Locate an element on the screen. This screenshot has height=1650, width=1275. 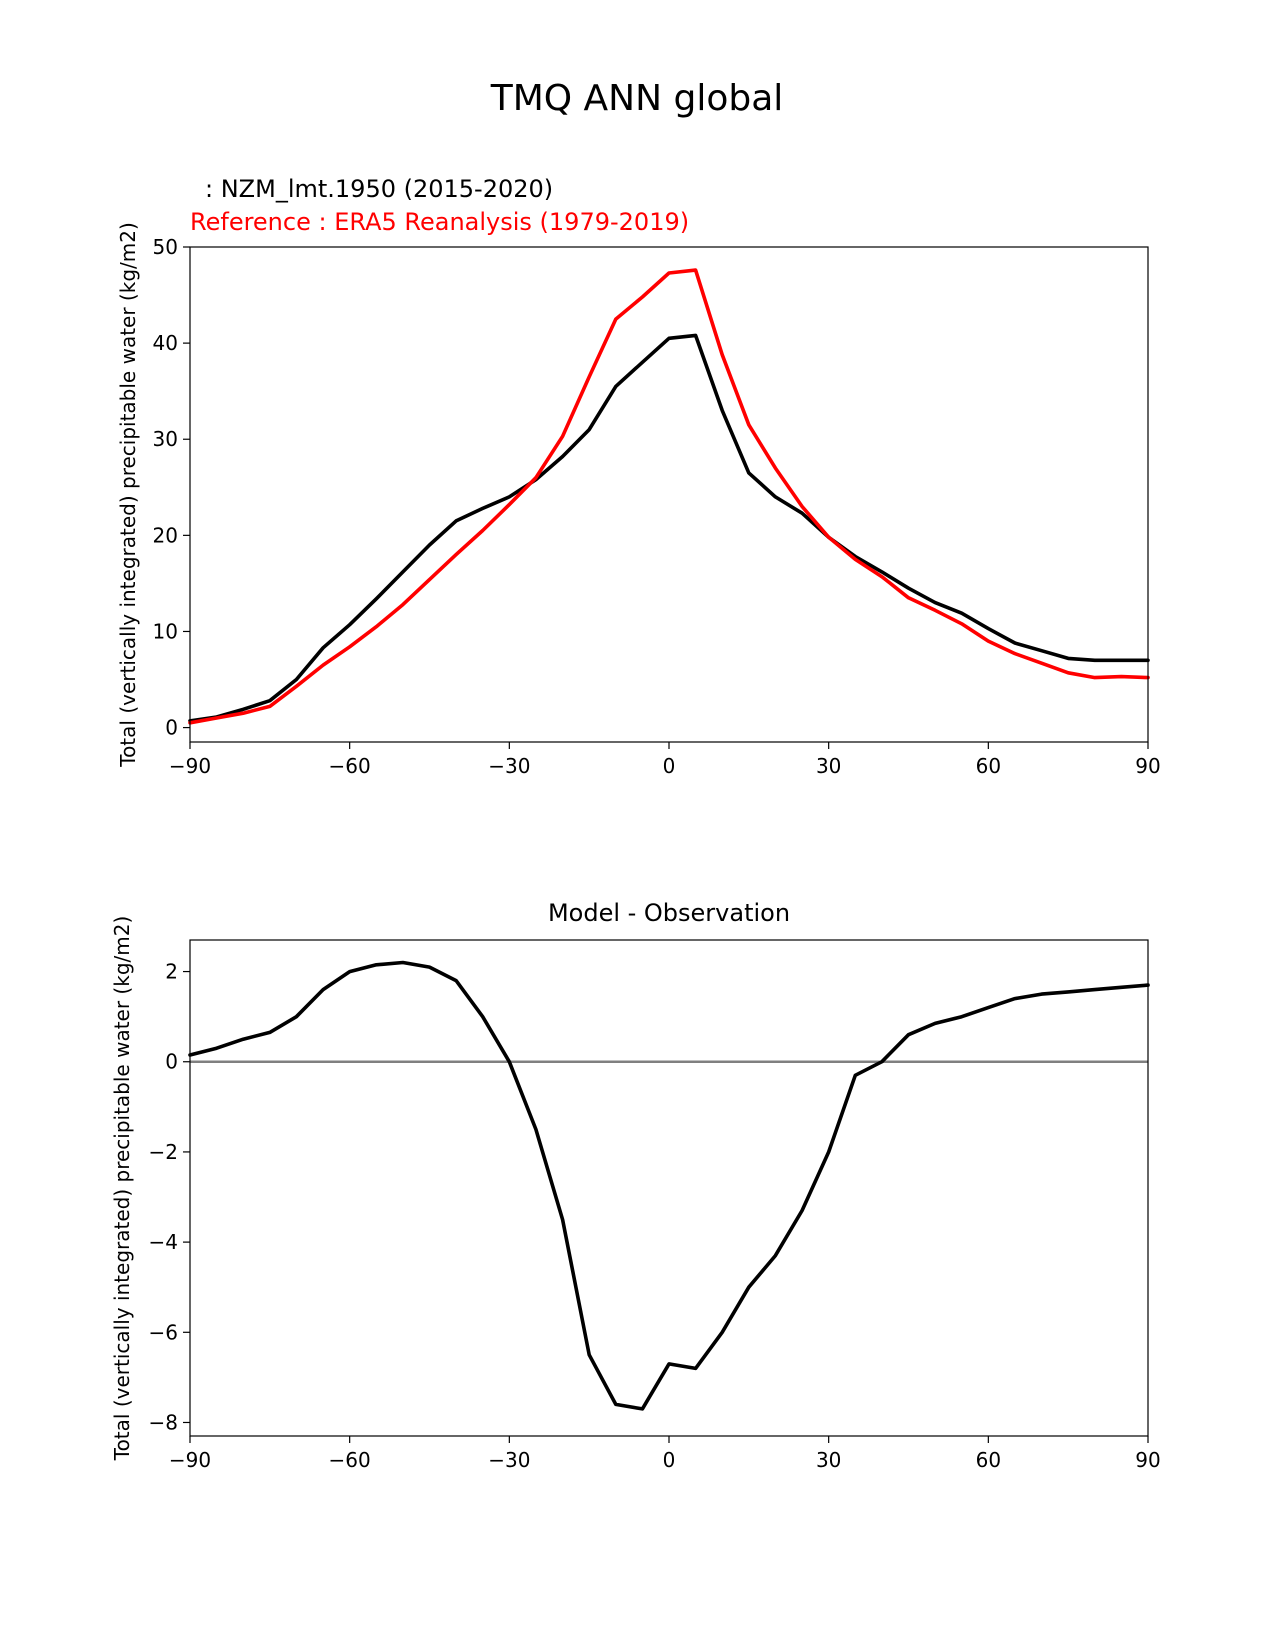
y-tick-label: 40 is located at coordinates (165, 343).